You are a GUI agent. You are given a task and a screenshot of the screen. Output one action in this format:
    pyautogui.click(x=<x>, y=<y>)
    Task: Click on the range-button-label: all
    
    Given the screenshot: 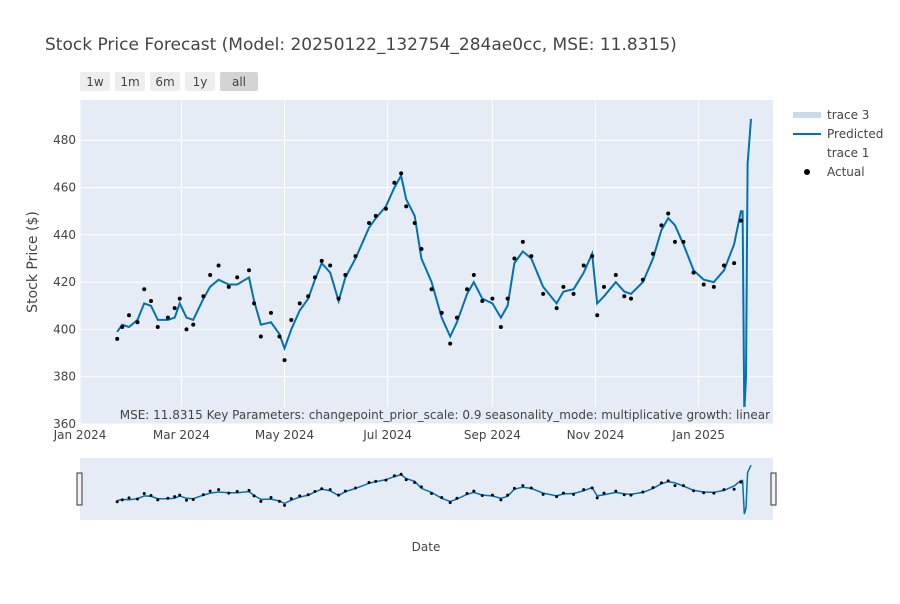 What is the action you would take?
    pyautogui.click(x=239, y=82)
    